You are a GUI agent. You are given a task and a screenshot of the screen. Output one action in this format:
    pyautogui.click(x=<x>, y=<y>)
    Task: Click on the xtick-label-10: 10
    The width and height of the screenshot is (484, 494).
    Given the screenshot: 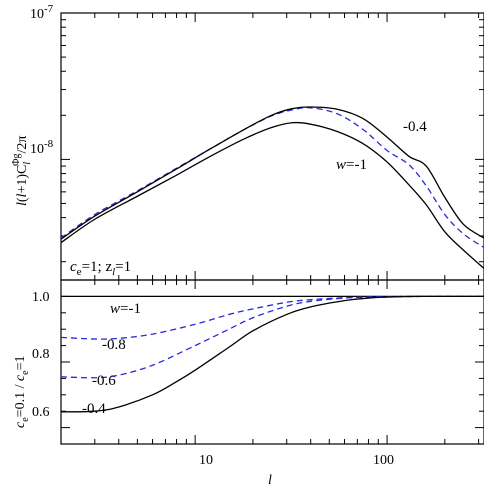 What is the action you would take?
    pyautogui.click(x=206, y=460)
    